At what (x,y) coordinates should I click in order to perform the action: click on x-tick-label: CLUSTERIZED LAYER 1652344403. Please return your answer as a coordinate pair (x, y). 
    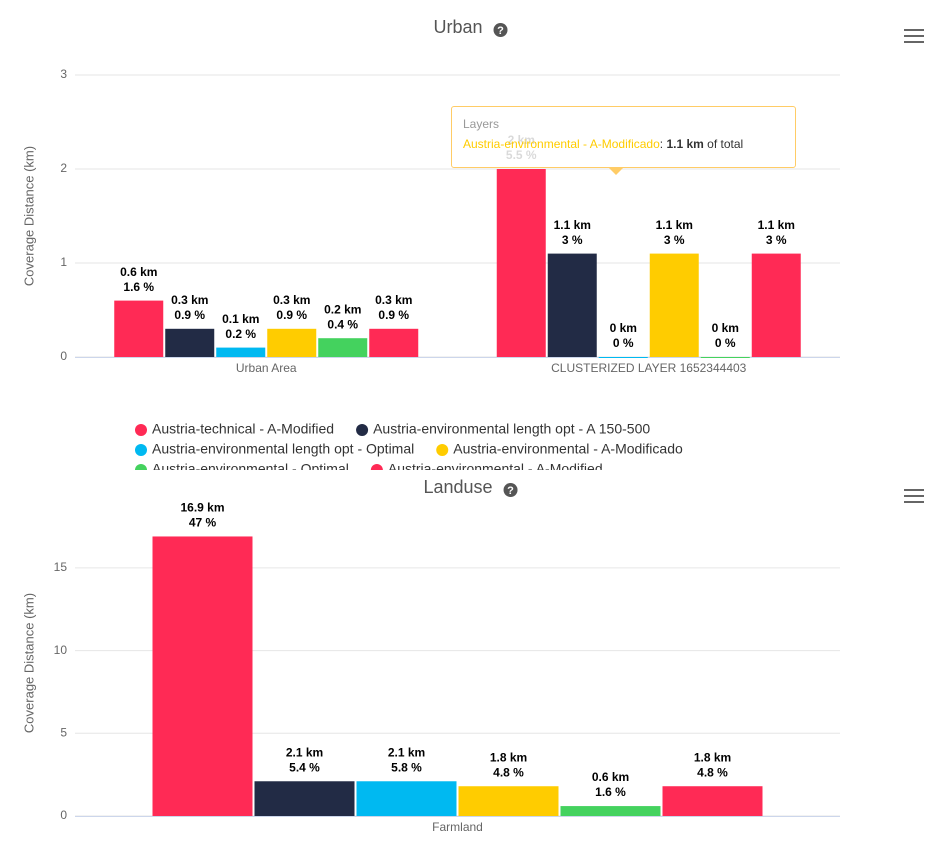
    Looking at the image, I should click on (649, 368).